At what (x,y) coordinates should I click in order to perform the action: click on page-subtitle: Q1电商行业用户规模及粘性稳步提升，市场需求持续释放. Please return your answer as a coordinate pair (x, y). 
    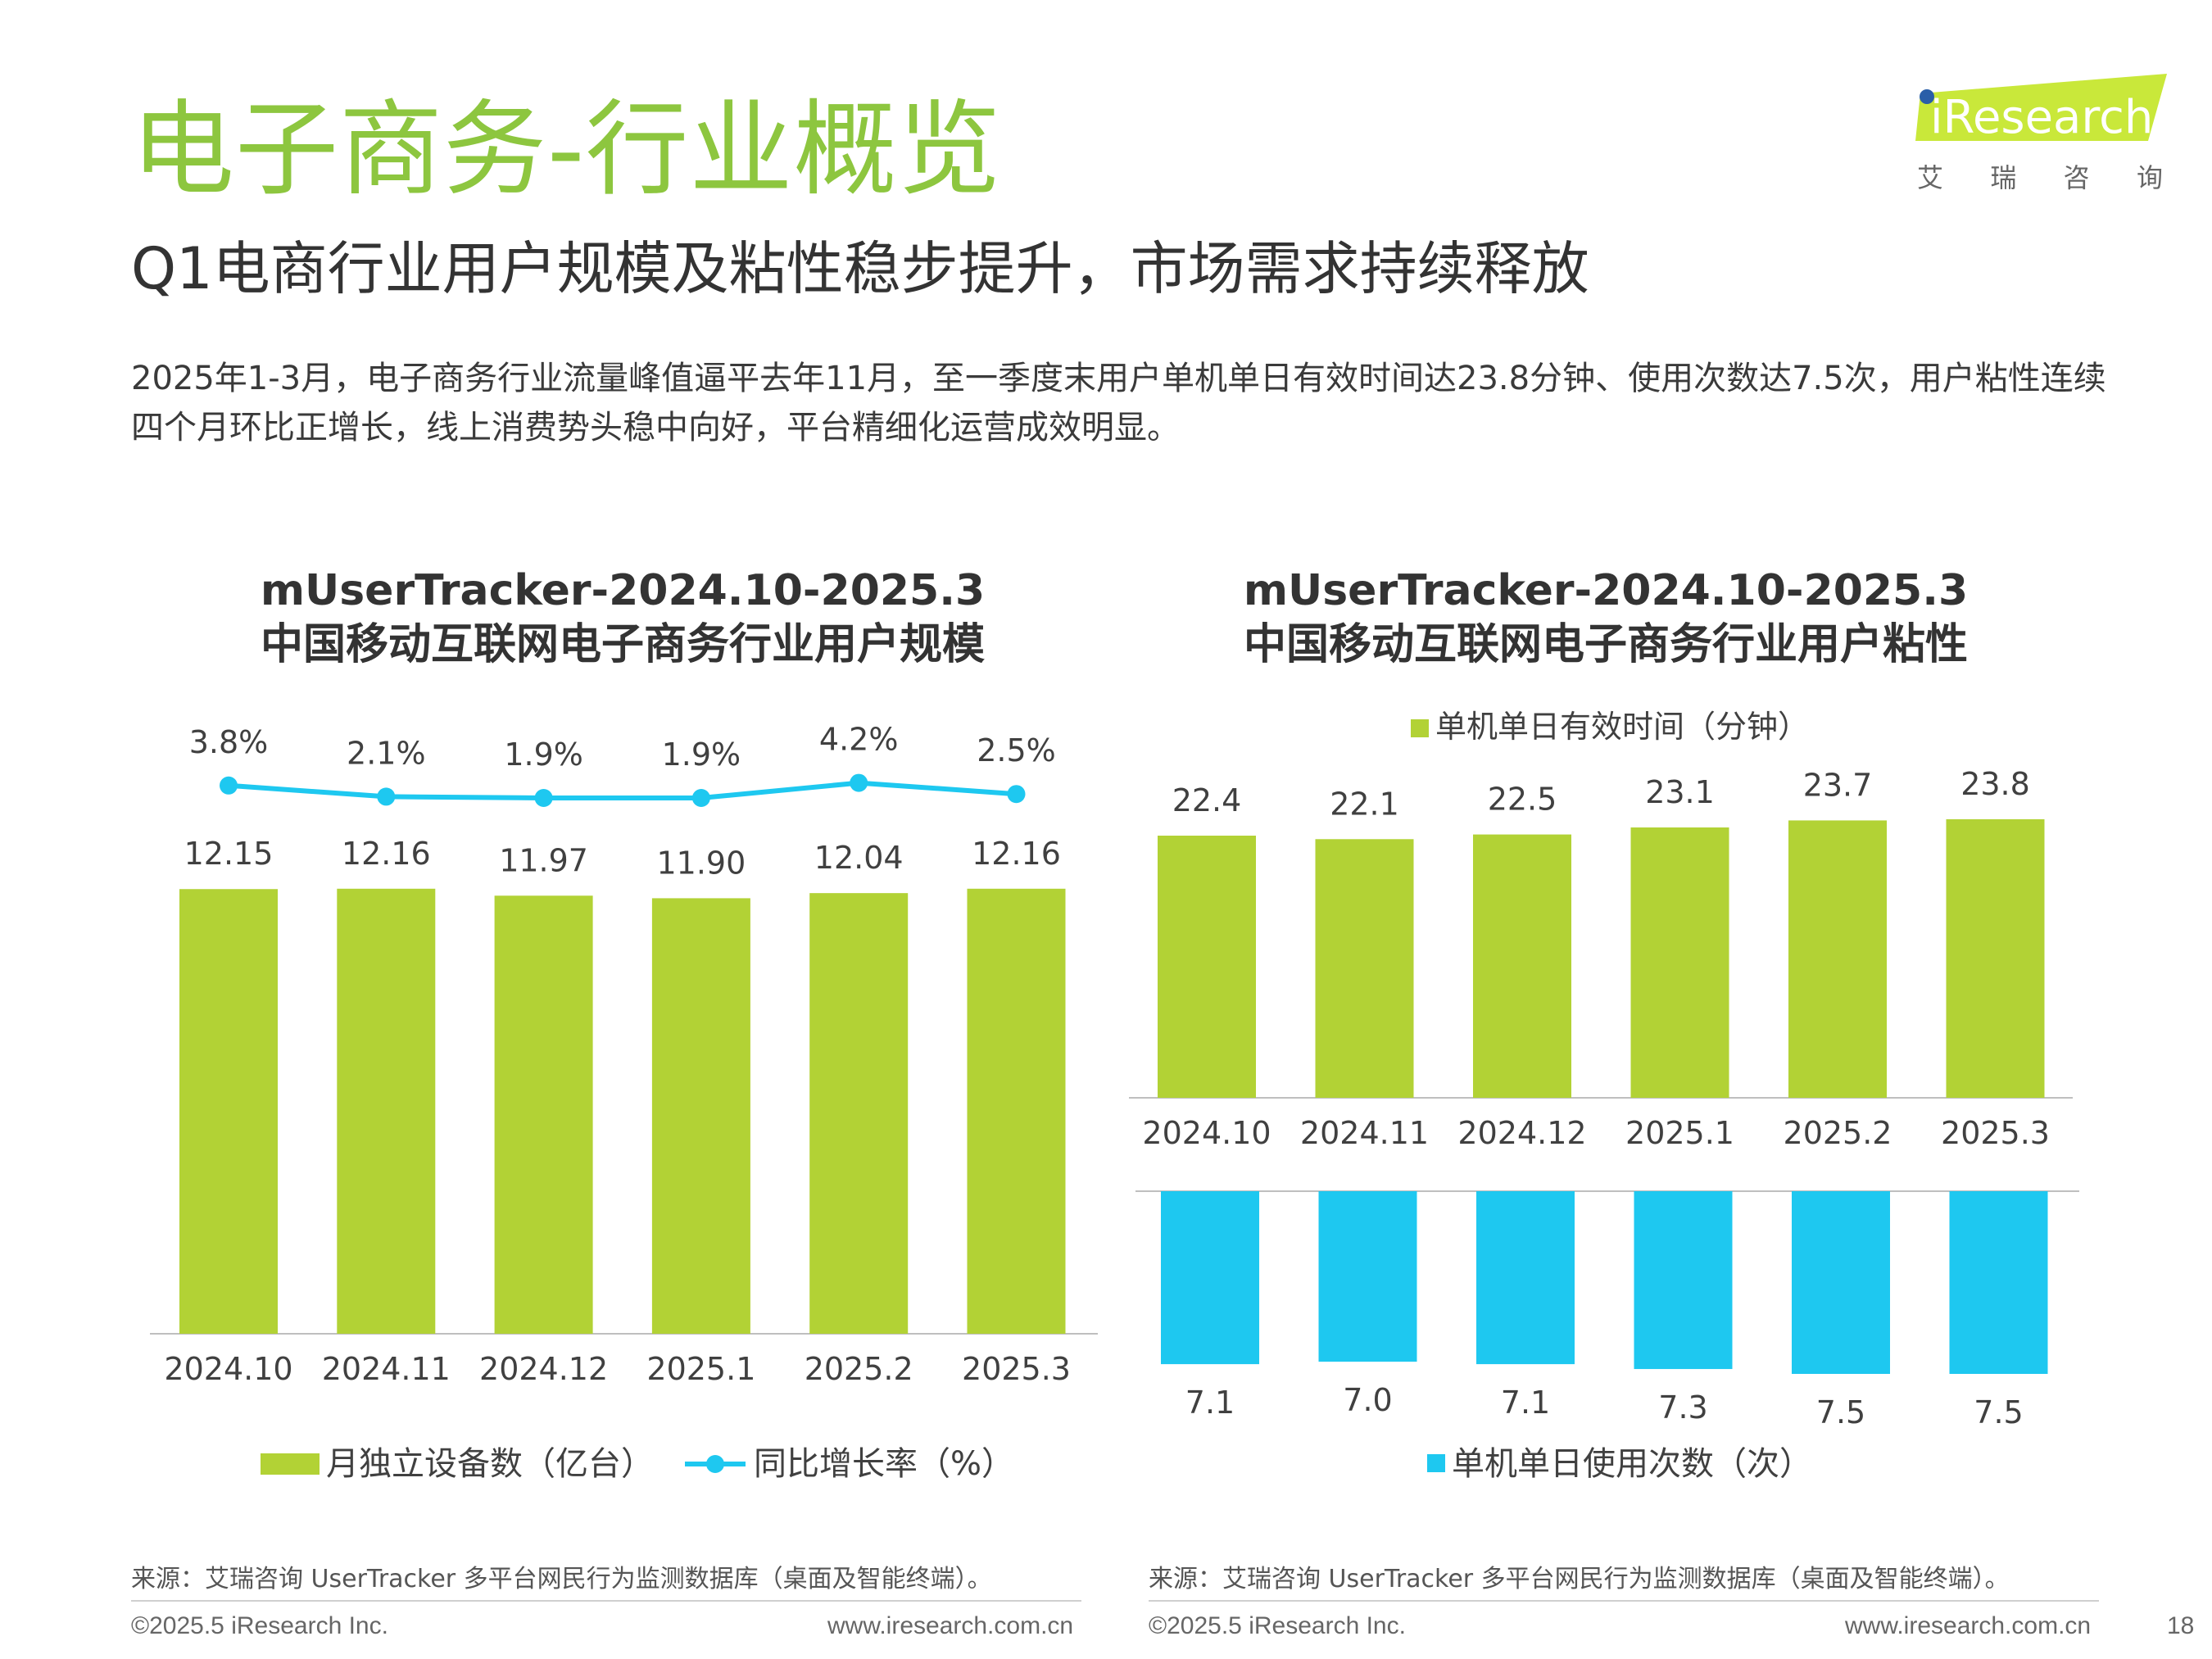
    Looking at the image, I should click on (860, 268).